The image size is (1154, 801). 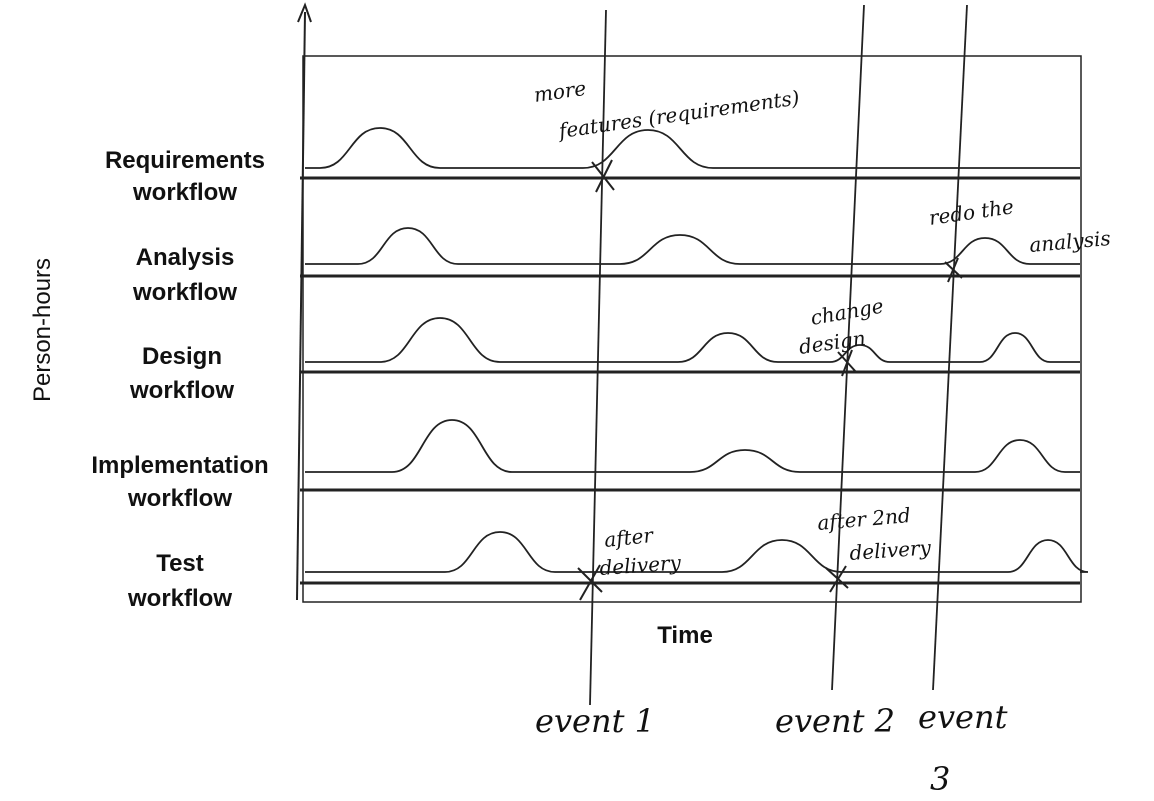 What do you see at coordinates (185, 257) in the screenshot?
I see `row-label: Analysis` at bounding box center [185, 257].